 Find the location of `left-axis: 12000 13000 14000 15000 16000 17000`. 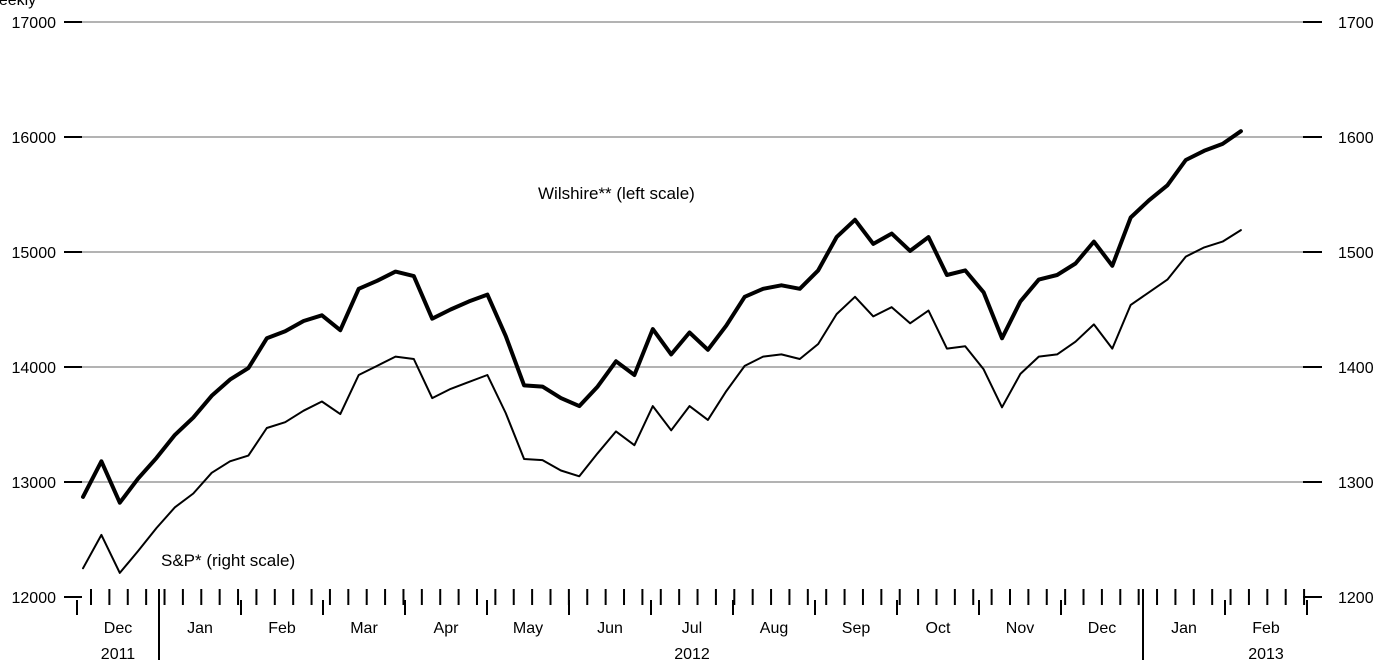

left-axis: 12000 13000 14000 15000 16000 17000 is located at coordinates (47, 311).